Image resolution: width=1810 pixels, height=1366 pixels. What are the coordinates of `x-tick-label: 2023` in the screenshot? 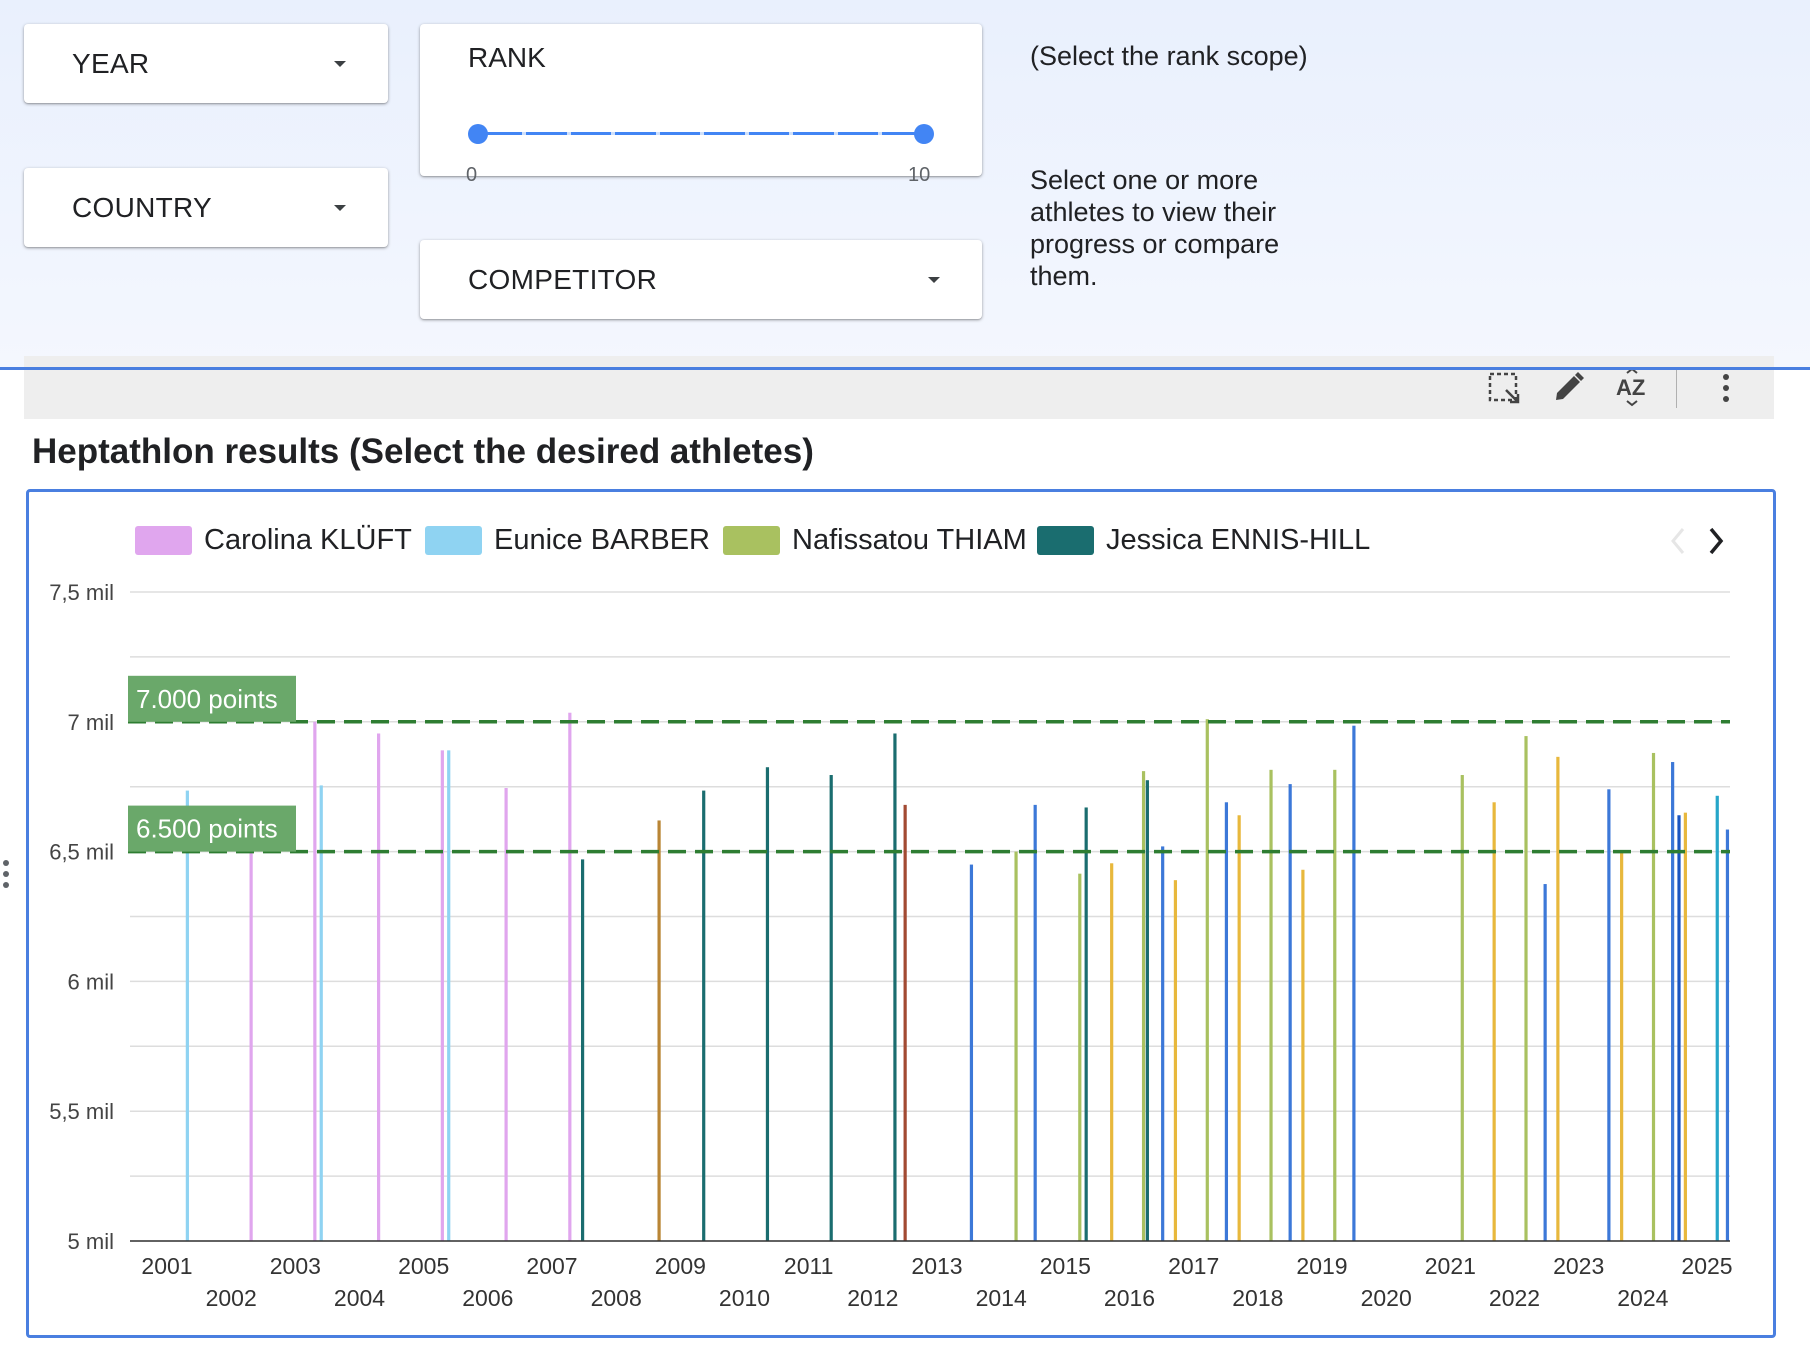 It's located at (1578, 1266).